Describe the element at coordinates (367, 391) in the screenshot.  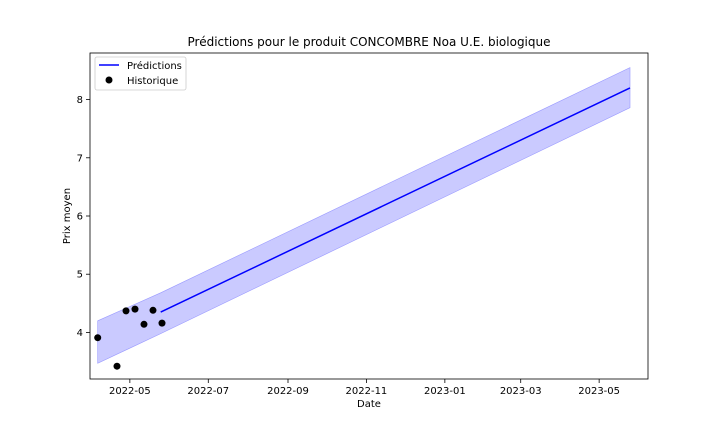
I see `x-tick-label: 2022-11` at that location.